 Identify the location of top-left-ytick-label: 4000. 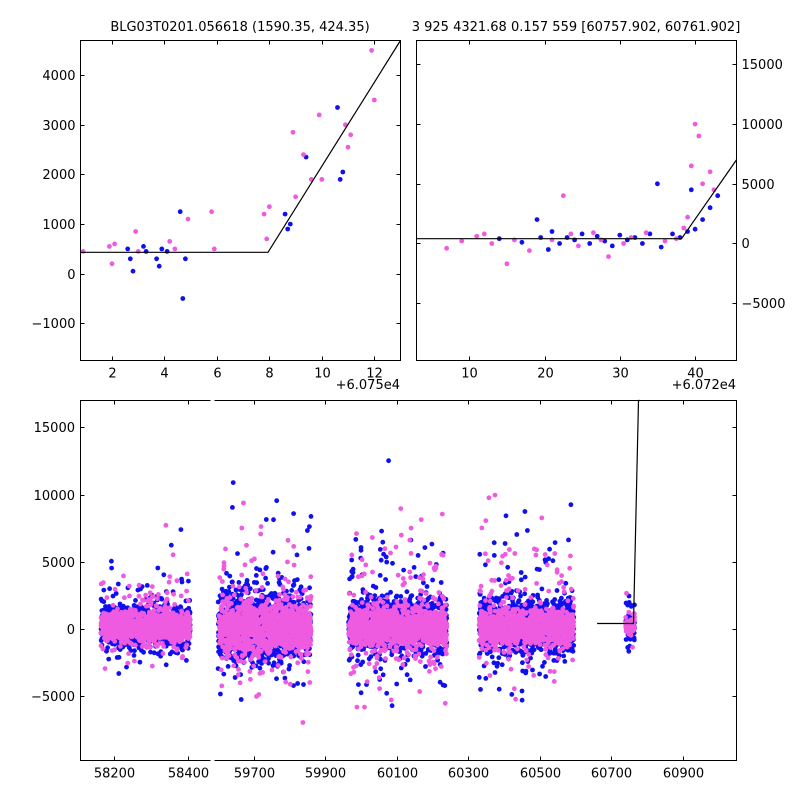
(58, 76).